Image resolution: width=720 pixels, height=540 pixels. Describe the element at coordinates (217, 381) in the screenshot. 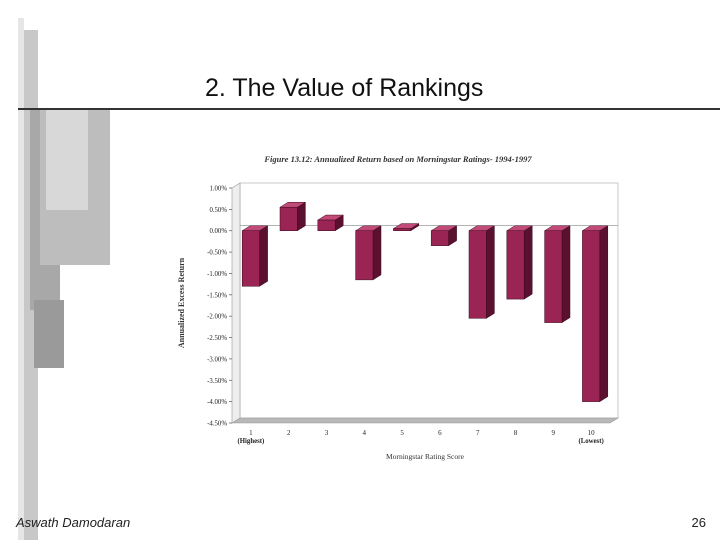

I see `y-tick-label: -3.50%` at that location.